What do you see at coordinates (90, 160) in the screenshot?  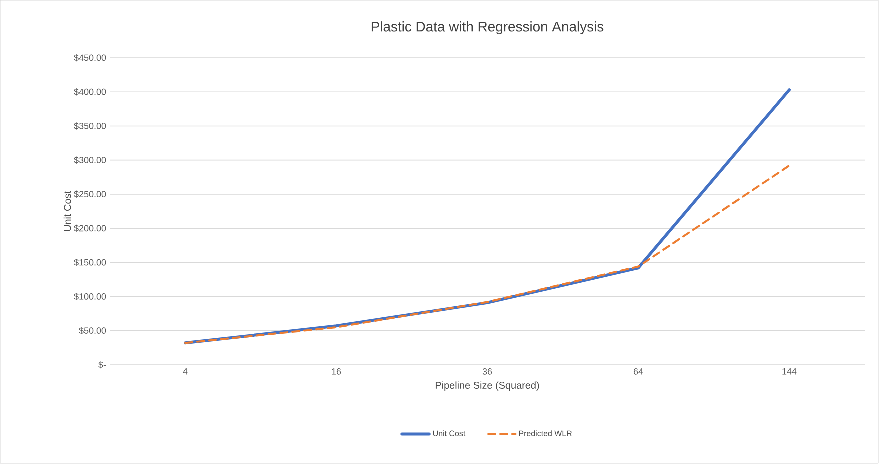 I see `y-tick-label: $300.00` at bounding box center [90, 160].